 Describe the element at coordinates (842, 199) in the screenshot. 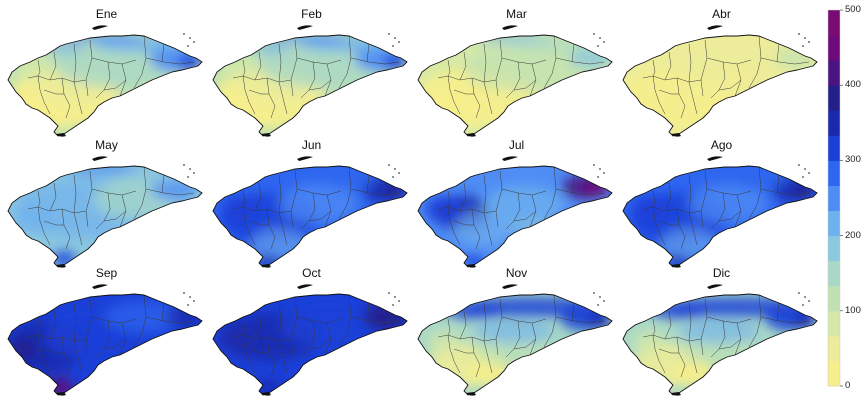

I see `colorbar-legend: 500 400 300 200 100 0` at that location.